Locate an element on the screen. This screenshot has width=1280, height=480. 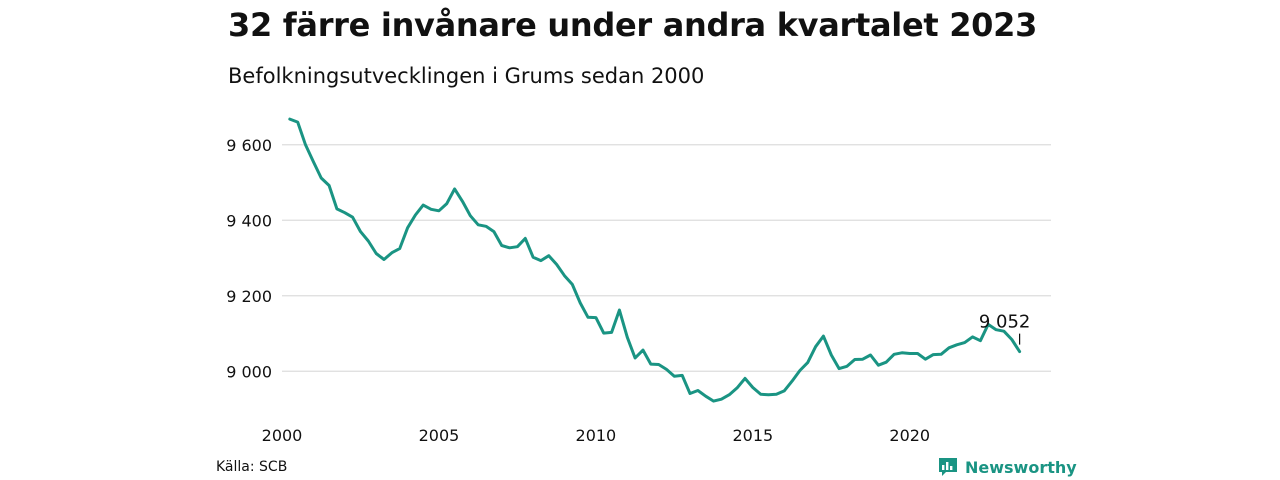
brand-name: Newsworthy is located at coordinates (1021, 467).